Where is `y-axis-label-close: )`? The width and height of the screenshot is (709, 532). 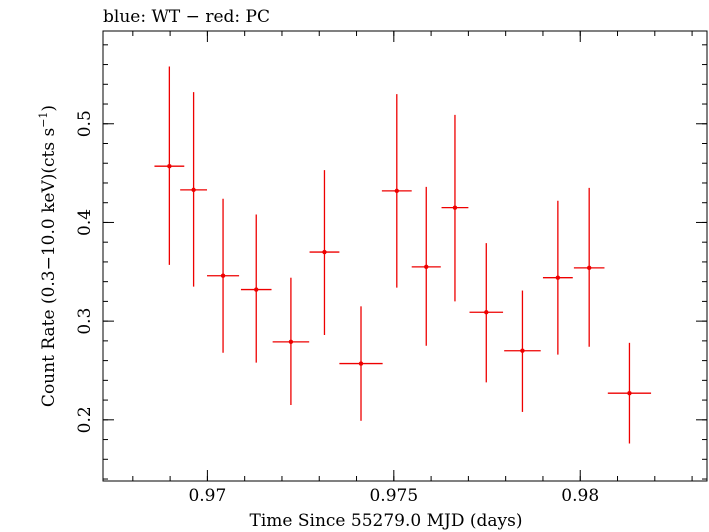 y-axis-label-close: ) is located at coordinates (49, 108).